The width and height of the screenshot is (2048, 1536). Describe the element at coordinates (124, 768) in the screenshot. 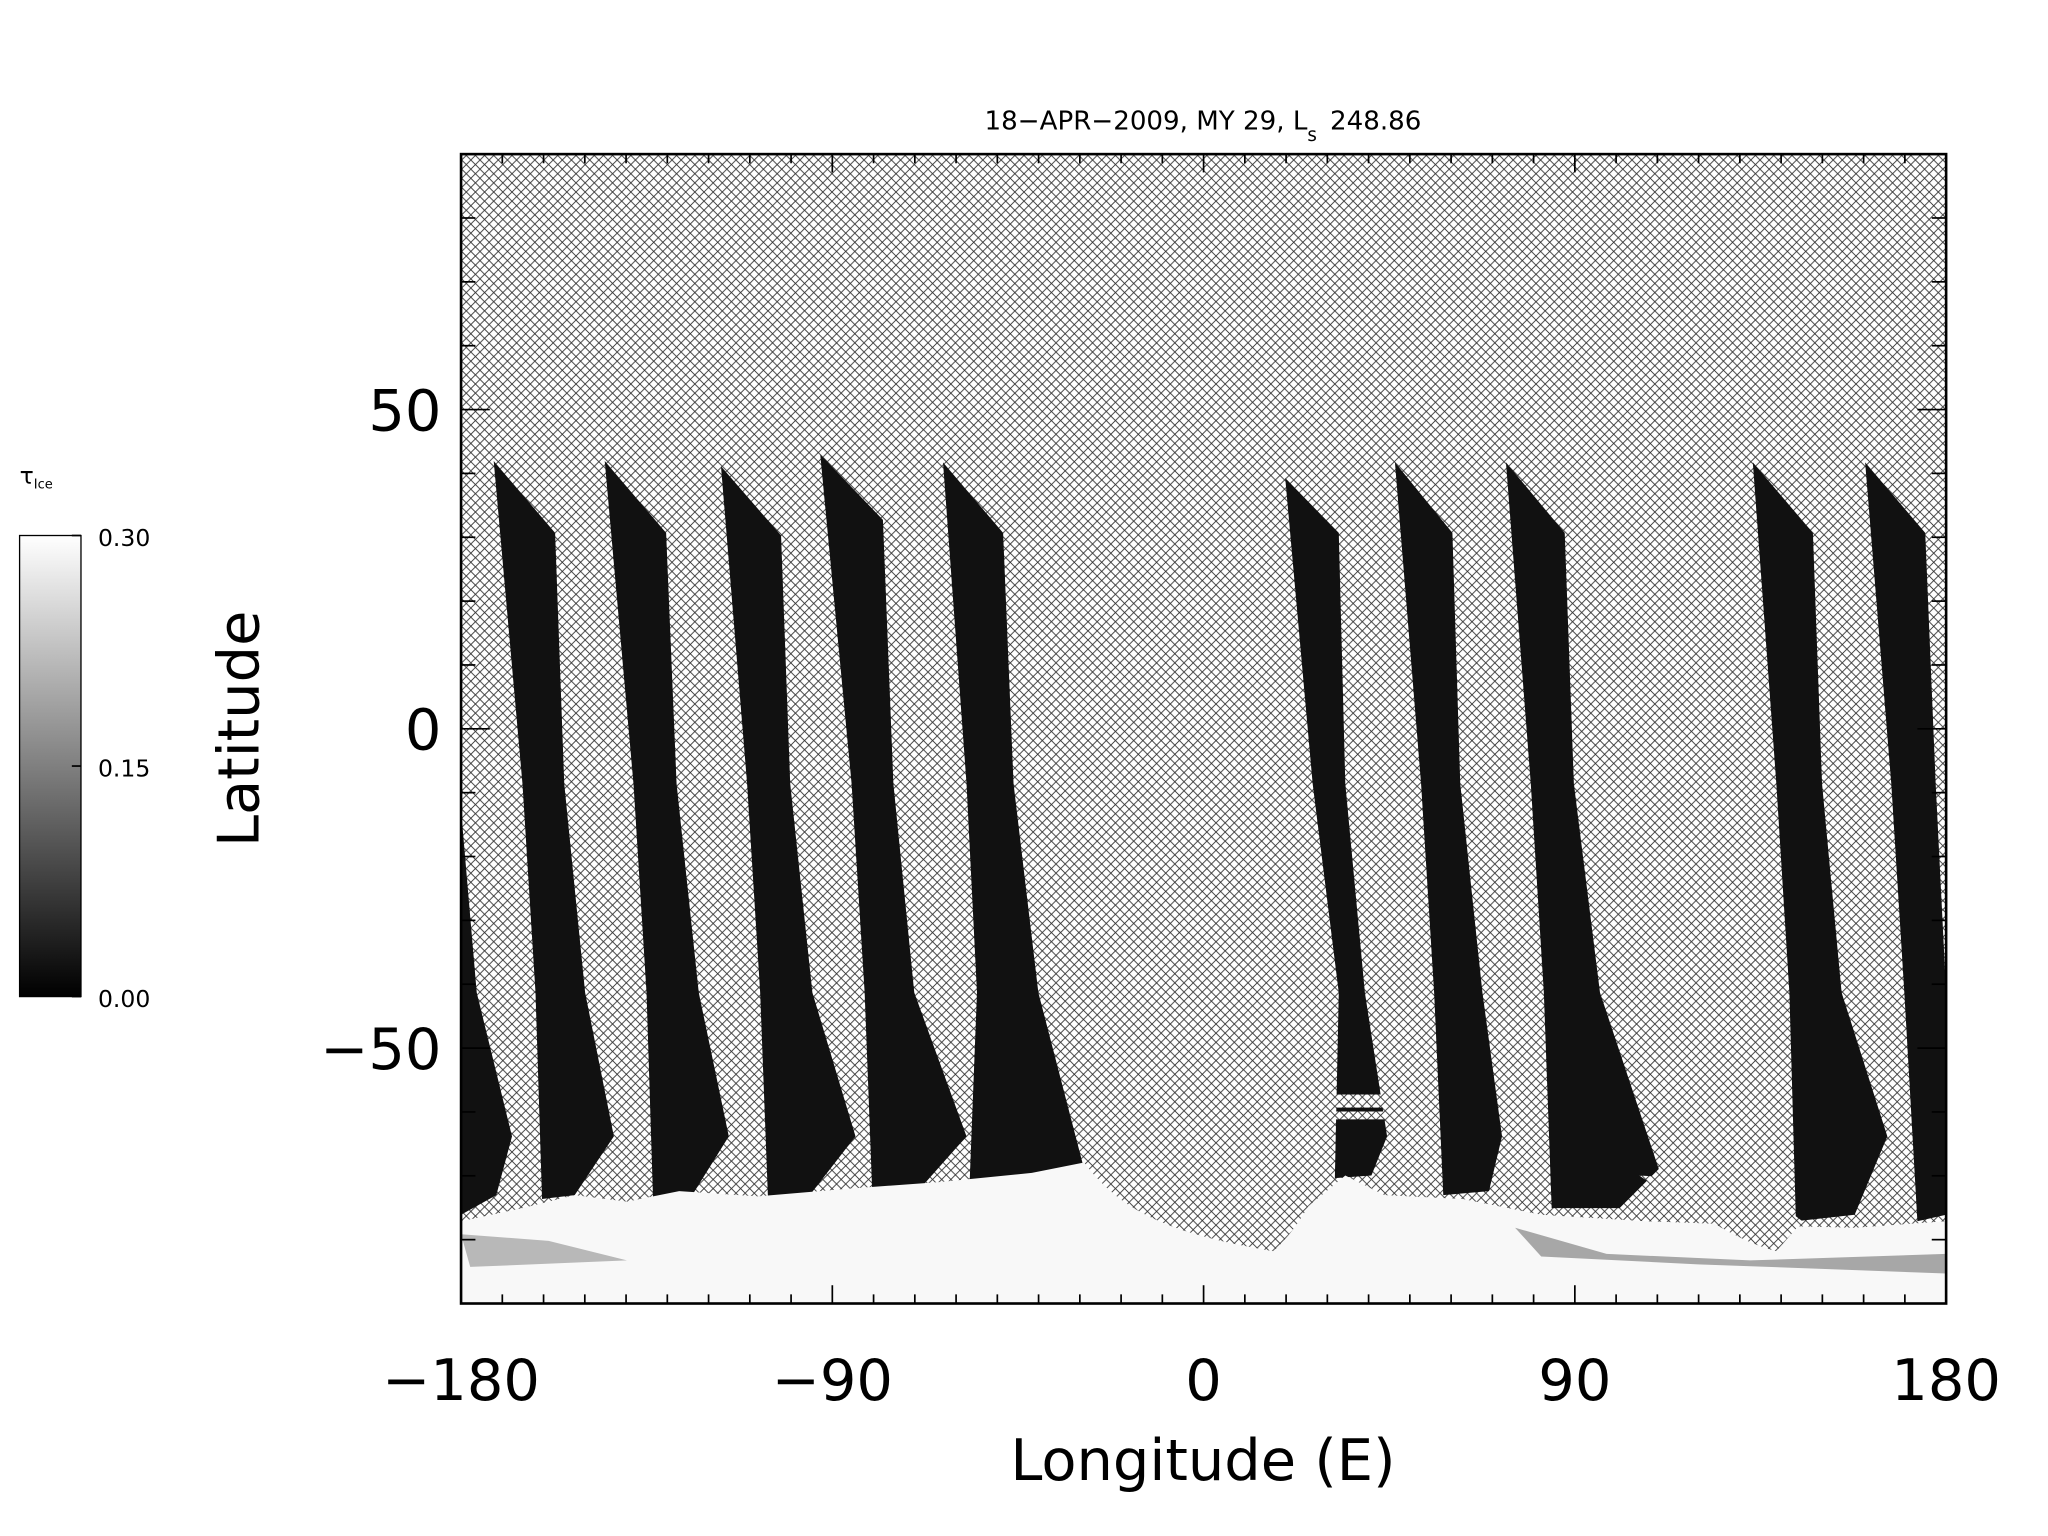

I see `colorbar-tick-label: 0.15` at that location.